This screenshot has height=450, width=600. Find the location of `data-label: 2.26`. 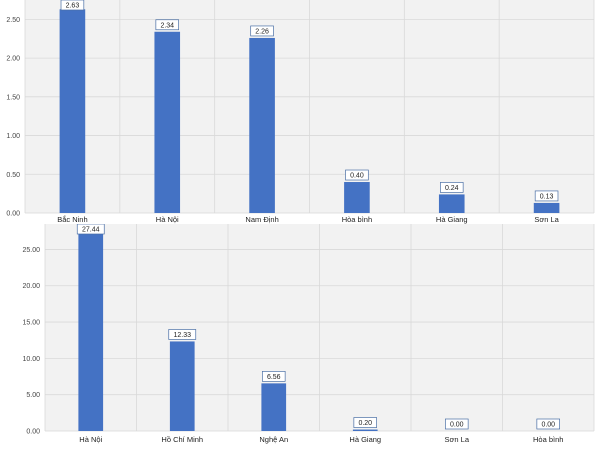

data-label: 2.26 is located at coordinates (262, 31).